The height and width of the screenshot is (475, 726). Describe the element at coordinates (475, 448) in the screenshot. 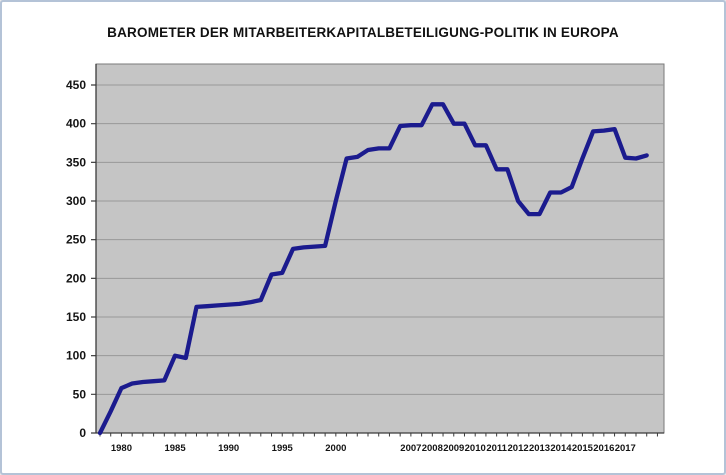

I see `x-tick-label: 2010` at that location.